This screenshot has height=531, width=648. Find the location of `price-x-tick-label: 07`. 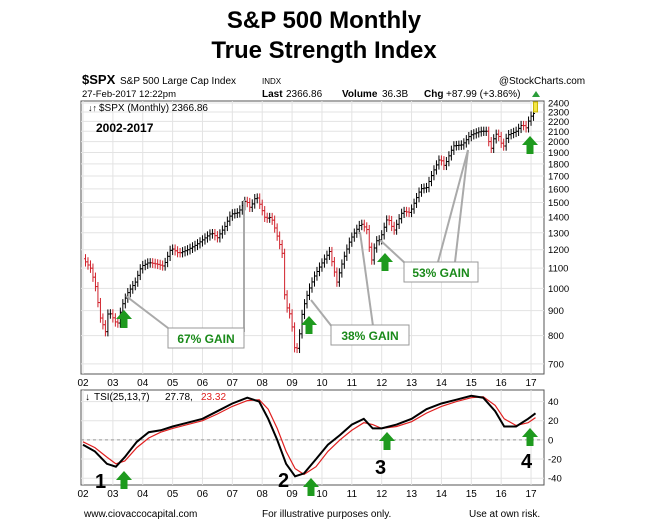

price-x-tick-label: 07 is located at coordinates (233, 383).